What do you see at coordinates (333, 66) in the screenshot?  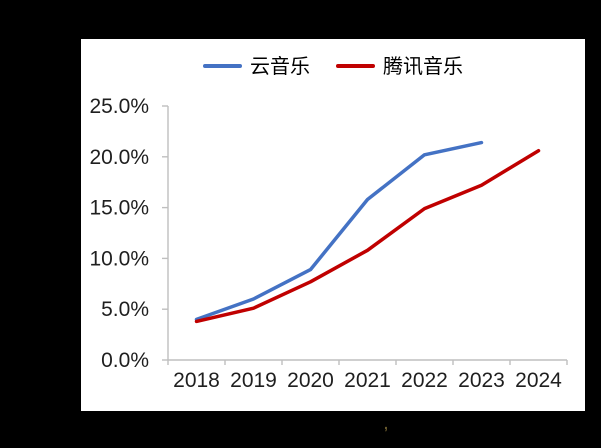 I see `legend: 云音乐 腾讯音乐` at bounding box center [333, 66].